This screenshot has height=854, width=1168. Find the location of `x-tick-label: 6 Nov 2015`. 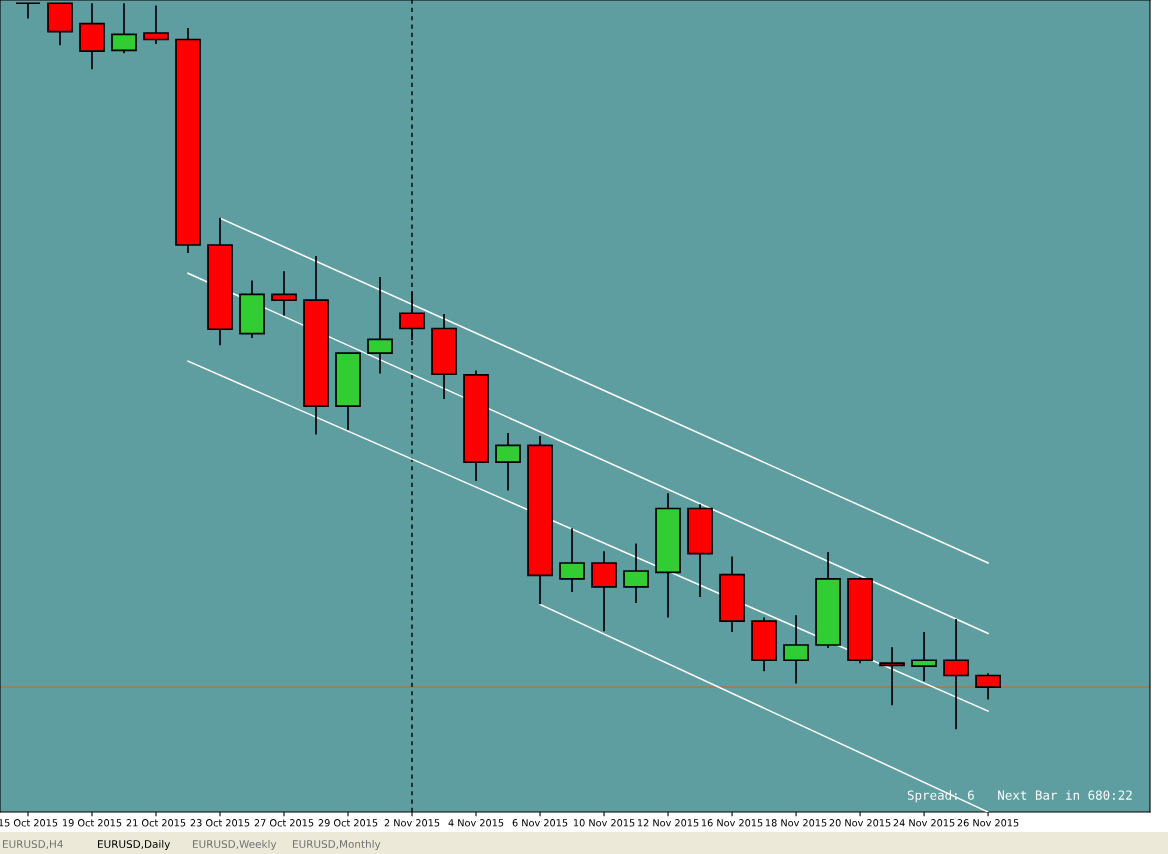

x-tick-label: 6 Nov 2015 is located at coordinates (540, 823).